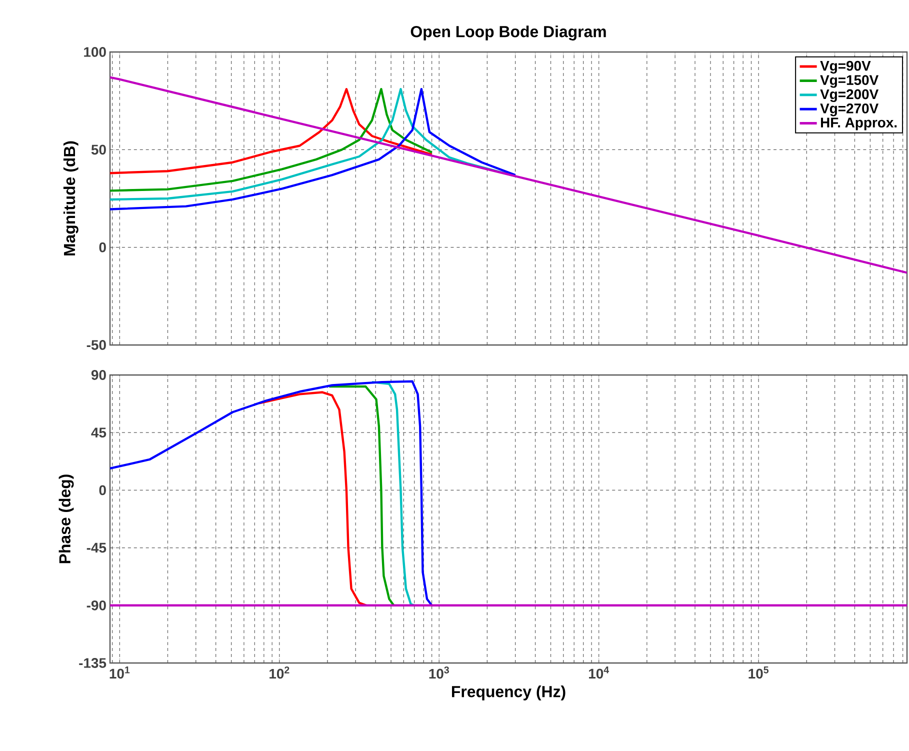 The image size is (909, 751). I want to click on y-tick-label: -45, so click(96, 547).